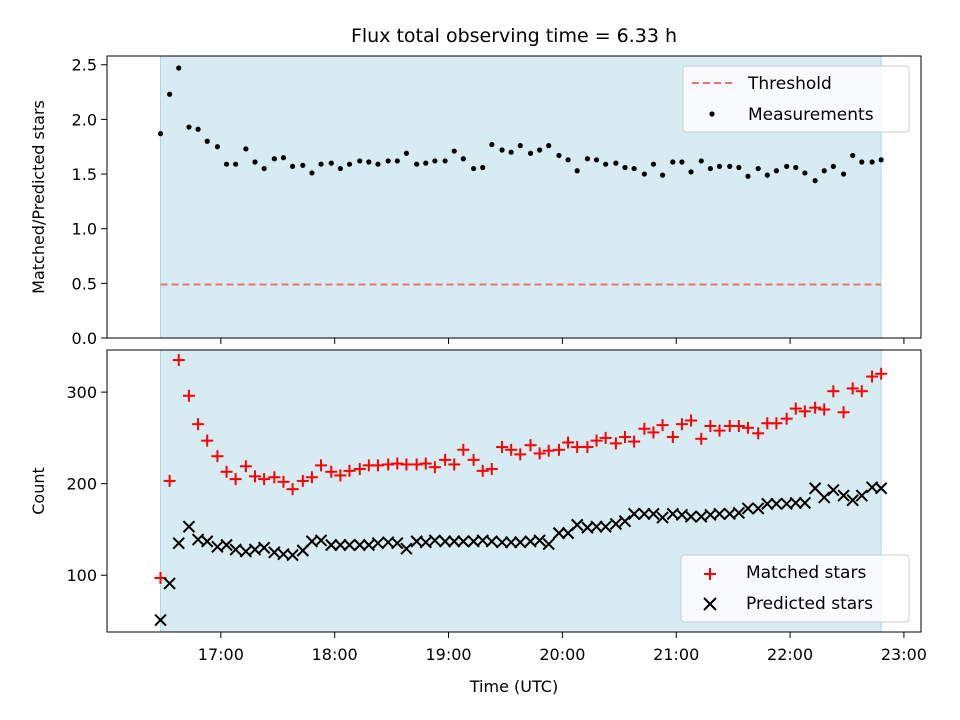  What do you see at coordinates (84, 229) in the screenshot?
I see `y-tick-label: 1.0` at bounding box center [84, 229].